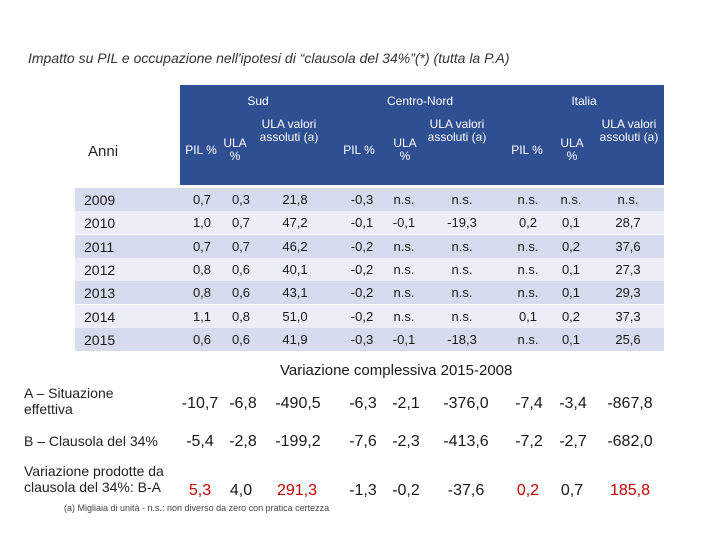 This screenshot has width=720, height=540. I want to click on summary-value: 4,0, so click(241, 490).